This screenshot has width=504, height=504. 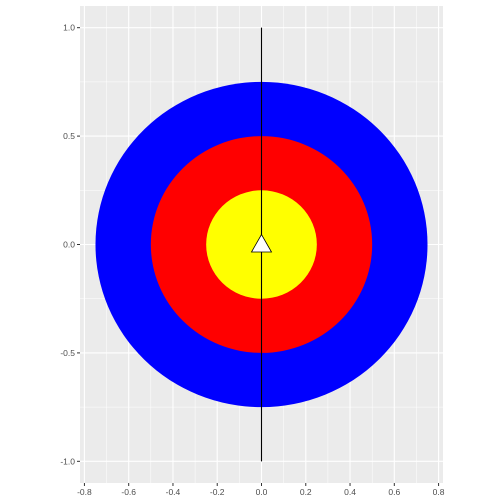 What do you see at coordinates (217, 492) in the screenshot?
I see `x-tick-label: -0.2` at bounding box center [217, 492].